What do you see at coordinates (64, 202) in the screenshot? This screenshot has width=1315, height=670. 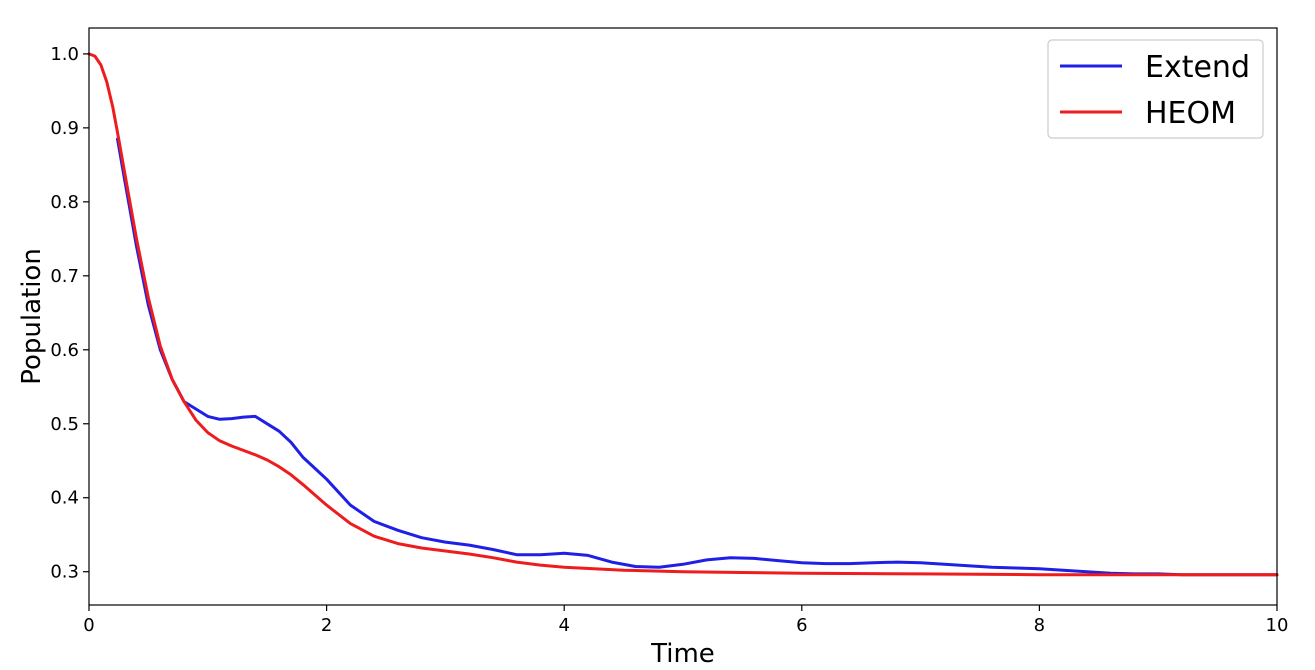 I see `y-tick-label: 0.8` at bounding box center [64, 202].